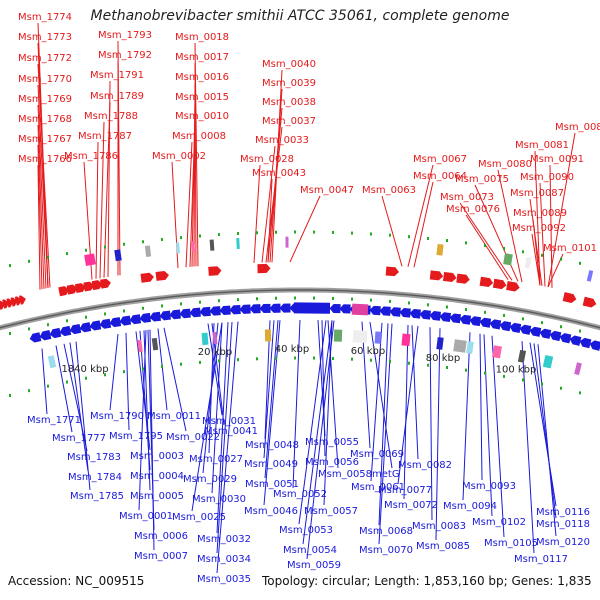 The height and width of the screenshot is (600, 600). Describe the element at coordinates (202, 116) in the screenshot. I see `forward-gene-label: Msm_0010` at that location.